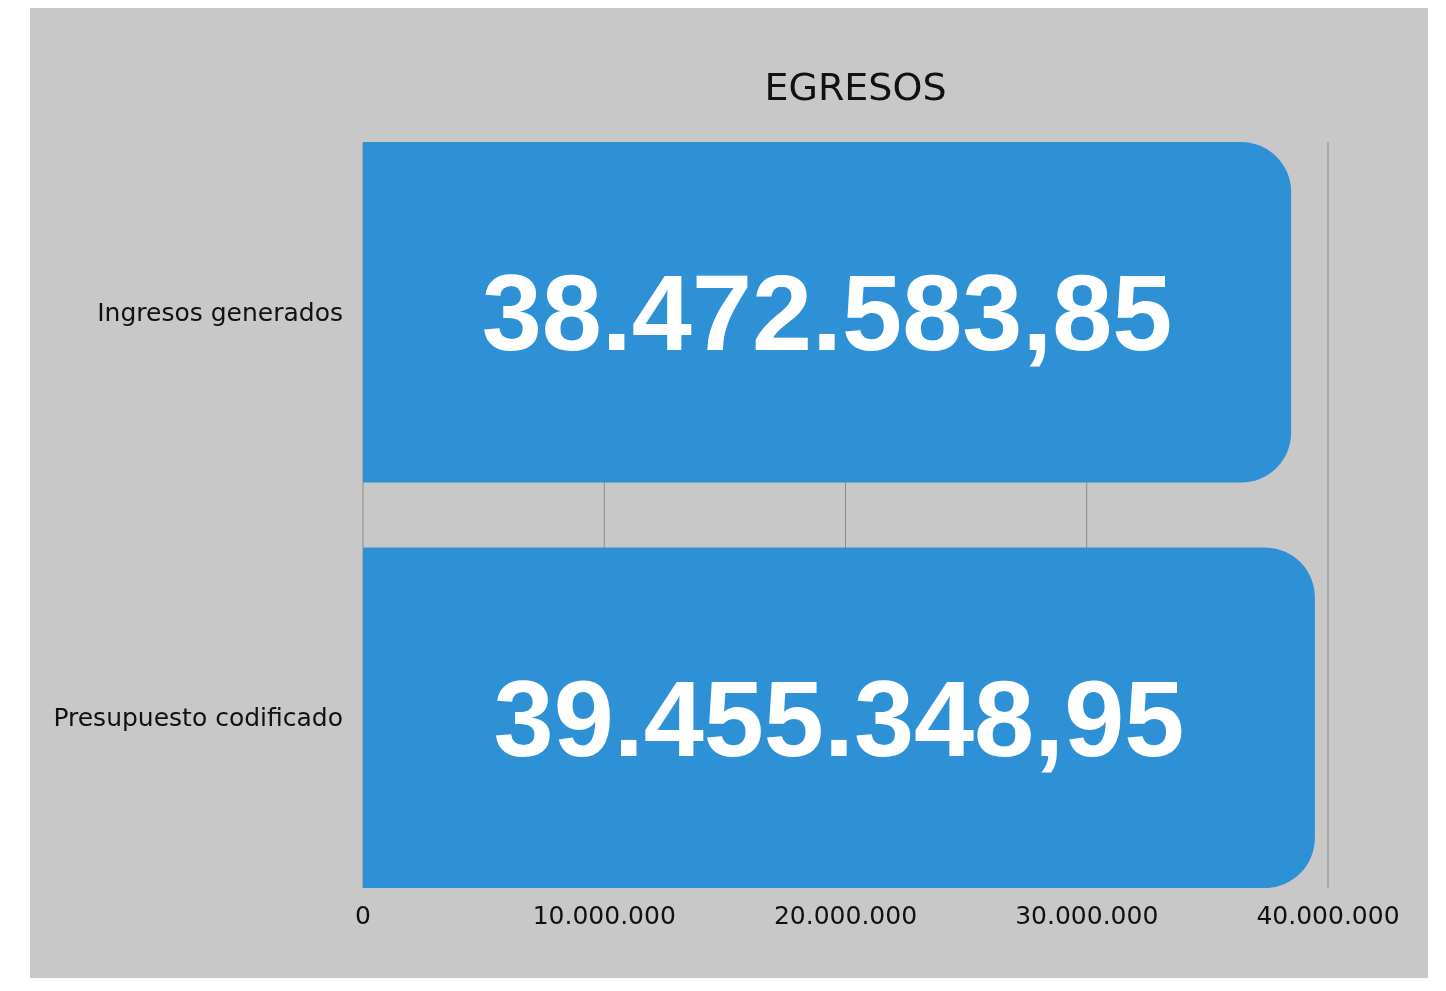 This screenshot has width=1446, height=991. What do you see at coordinates (1328, 915) in the screenshot?
I see `x-tick-label: 40.000.000` at bounding box center [1328, 915].